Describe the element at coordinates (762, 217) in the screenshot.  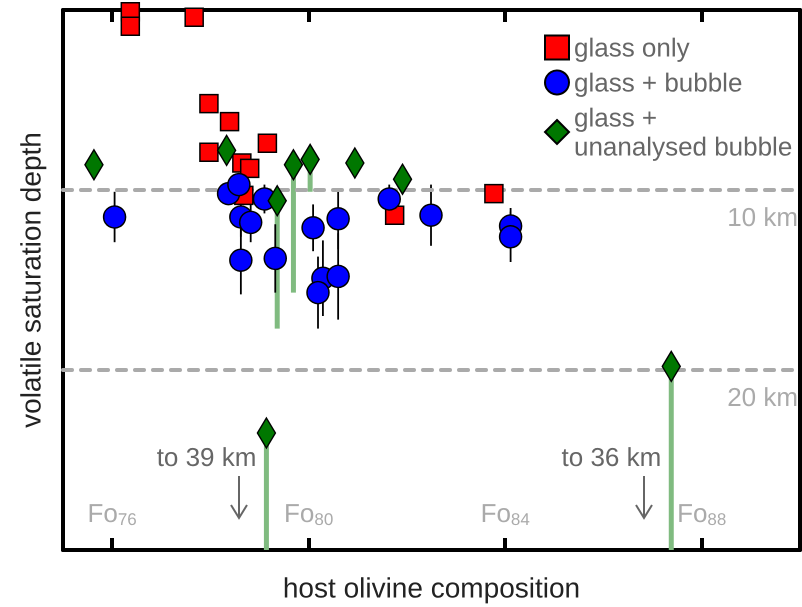
I see `ref-line-label: 10 km` at that location.